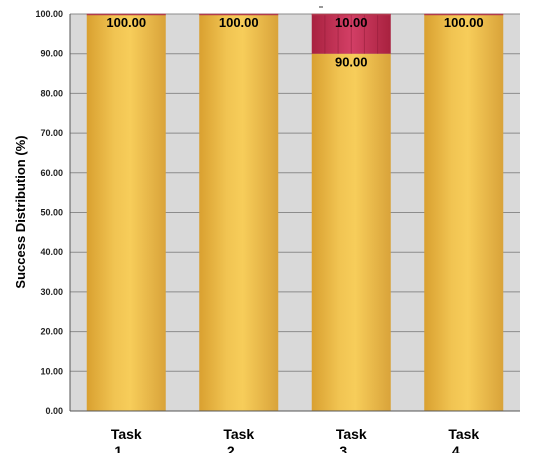  Describe the element at coordinates (51, 332) in the screenshot. I see `y-tick-label: 20.00` at that location.